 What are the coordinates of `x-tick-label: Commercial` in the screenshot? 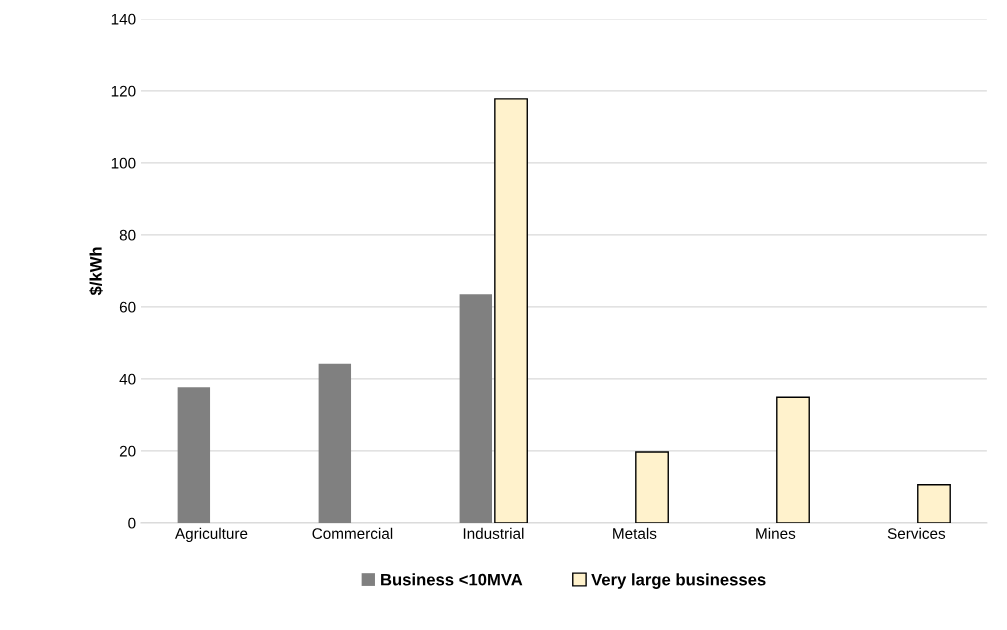 It's located at (352, 533).